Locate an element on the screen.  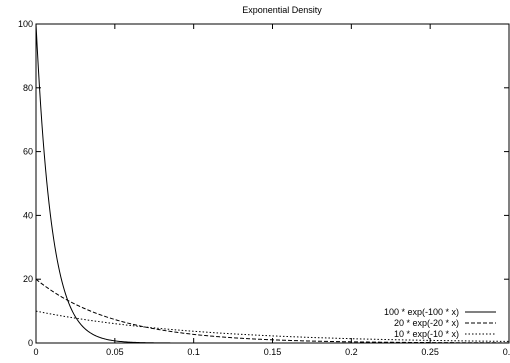
series-line is located at coordinates (272, 326).